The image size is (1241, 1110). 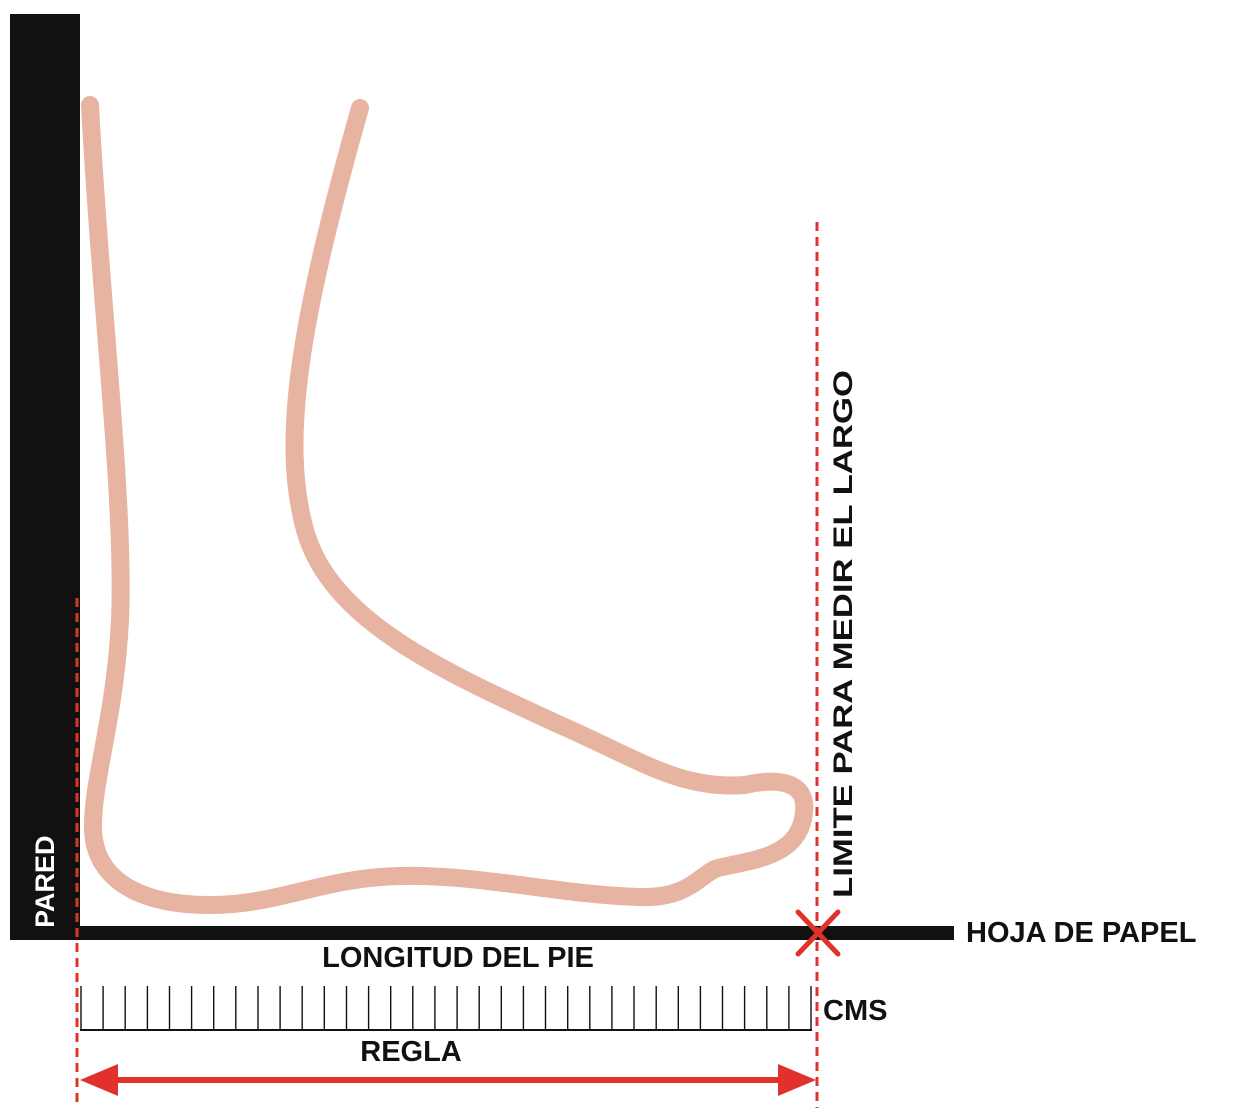 What do you see at coordinates (446, 1008) in the screenshot?
I see `ruler` at bounding box center [446, 1008].